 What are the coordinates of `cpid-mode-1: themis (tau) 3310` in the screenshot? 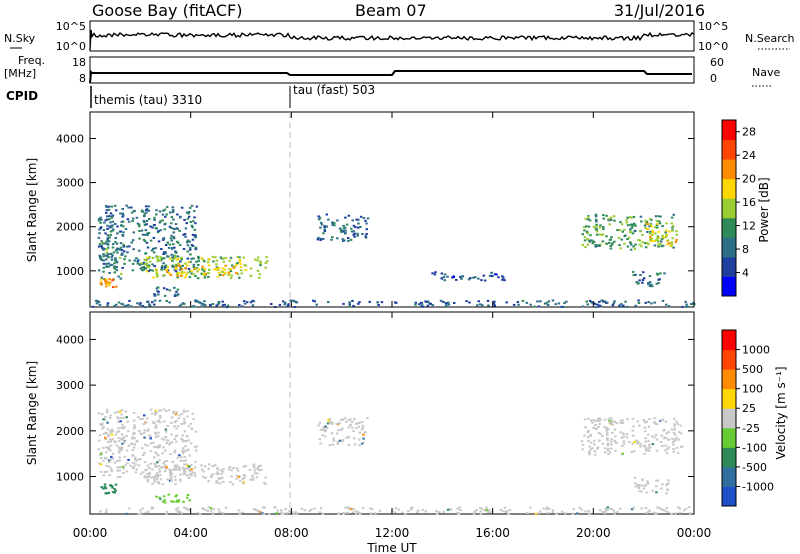 It's located at (148, 100).